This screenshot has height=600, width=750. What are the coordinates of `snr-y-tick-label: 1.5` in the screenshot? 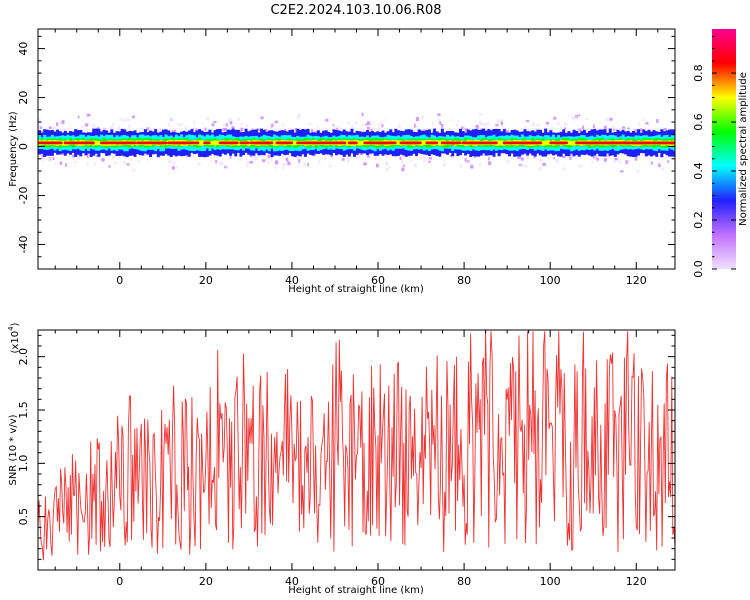 It's located at (23, 410).